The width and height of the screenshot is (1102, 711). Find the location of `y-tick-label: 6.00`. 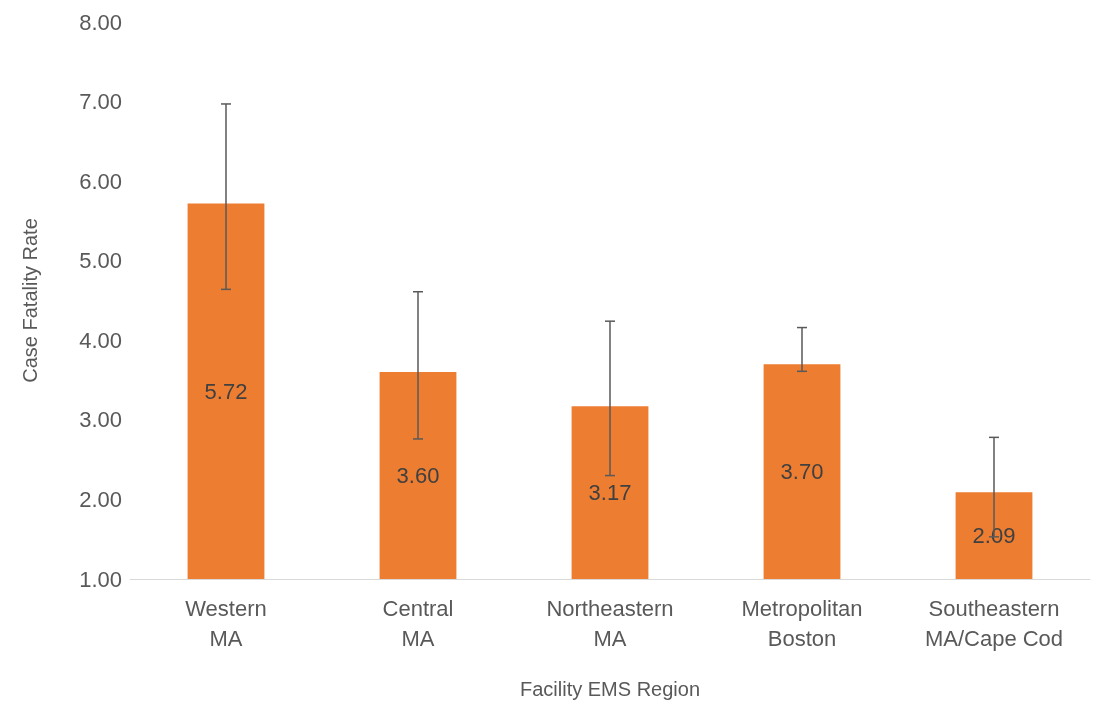

y-tick-label: 6.00 is located at coordinates (100, 181).